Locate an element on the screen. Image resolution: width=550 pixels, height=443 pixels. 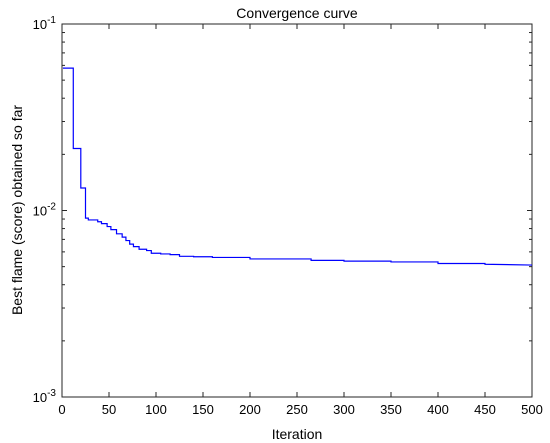
x-tick-label: 500 is located at coordinates (532, 409).